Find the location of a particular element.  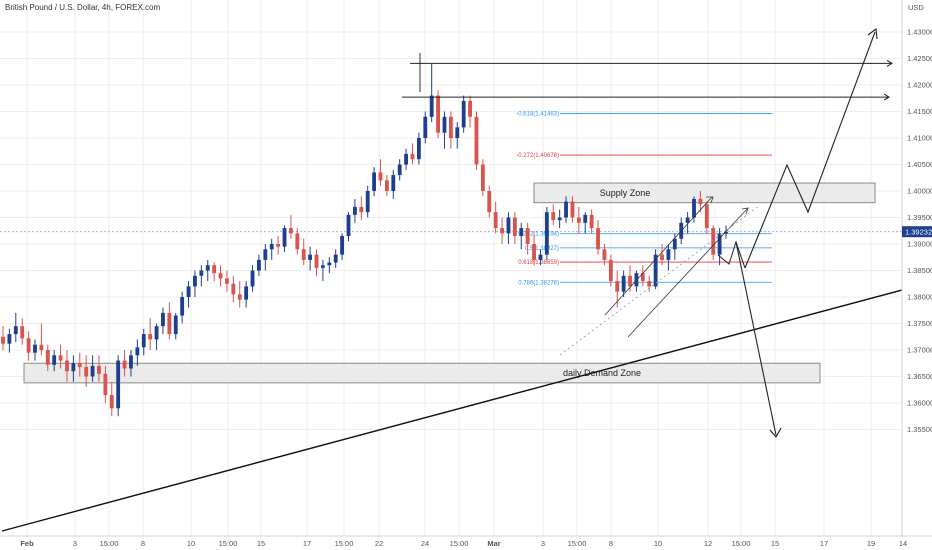

fib-label: 0.618(1.38659) is located at coordinates (538, 263).